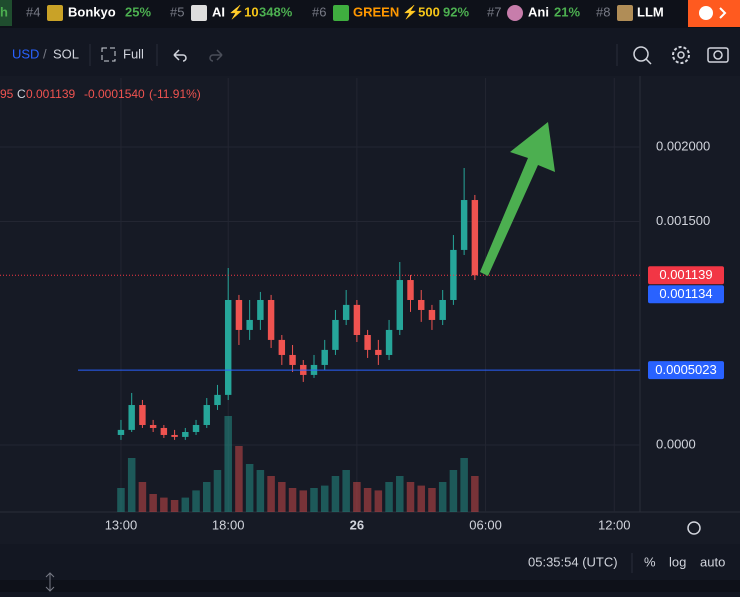 This screenshot has height=597, width=740. Describe the element at coordinates (370, 586) in the screenshot. I see `bottom-strip` at that location.